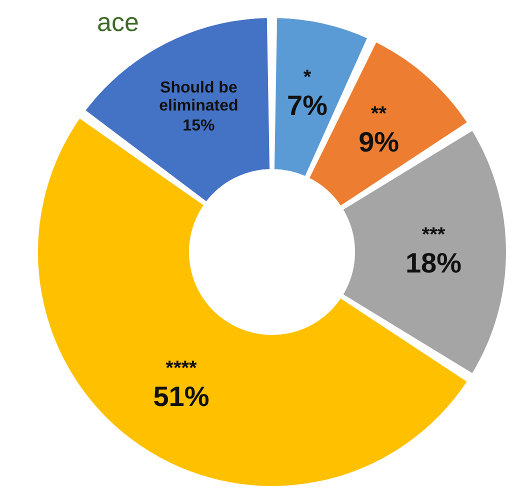 This screenshot has height=494, width=512. Describe the element at coordinates (198, 126) in the screenshot. I see `data-label: 15%` at that location.